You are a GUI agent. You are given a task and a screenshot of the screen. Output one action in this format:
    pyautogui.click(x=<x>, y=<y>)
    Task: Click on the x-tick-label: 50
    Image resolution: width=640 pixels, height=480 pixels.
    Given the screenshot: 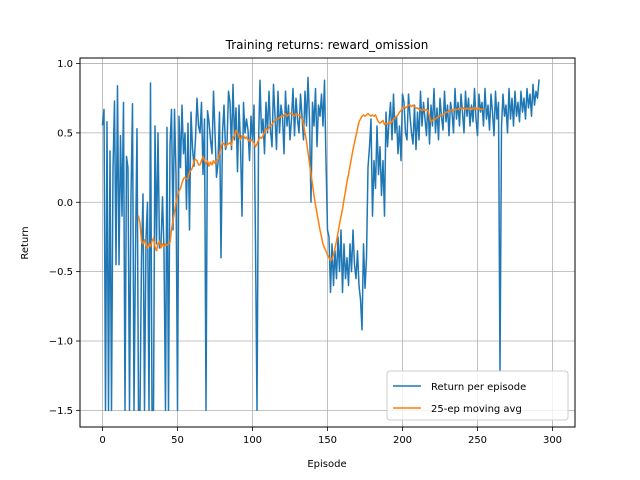 What is the action you would take?
    pyautogui.click(x=177, y=440)
    